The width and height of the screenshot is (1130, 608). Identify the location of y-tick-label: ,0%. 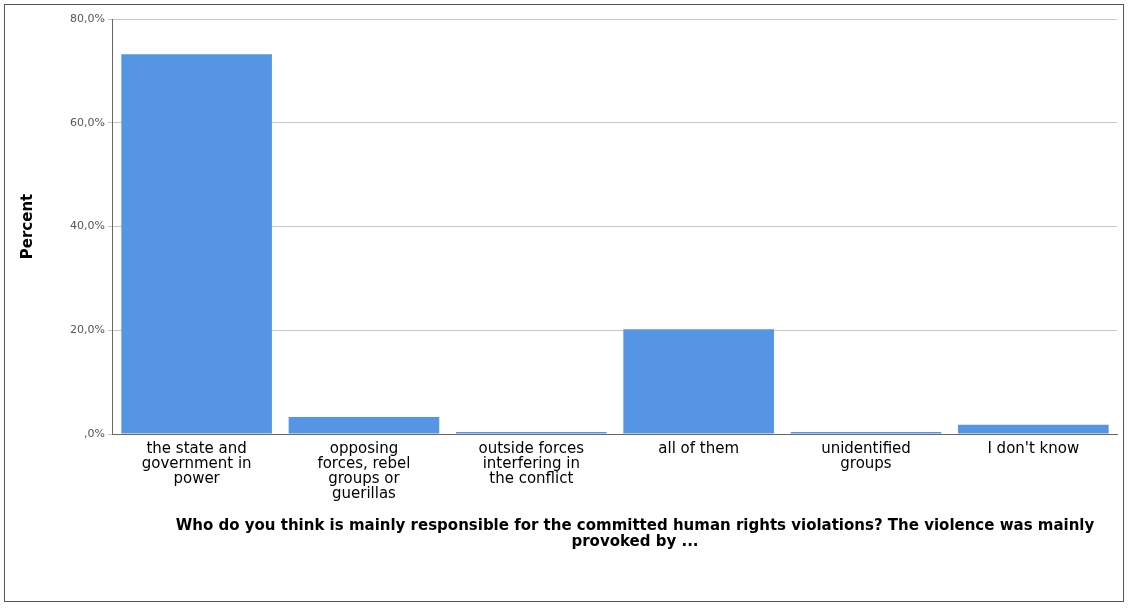
(94, 433).